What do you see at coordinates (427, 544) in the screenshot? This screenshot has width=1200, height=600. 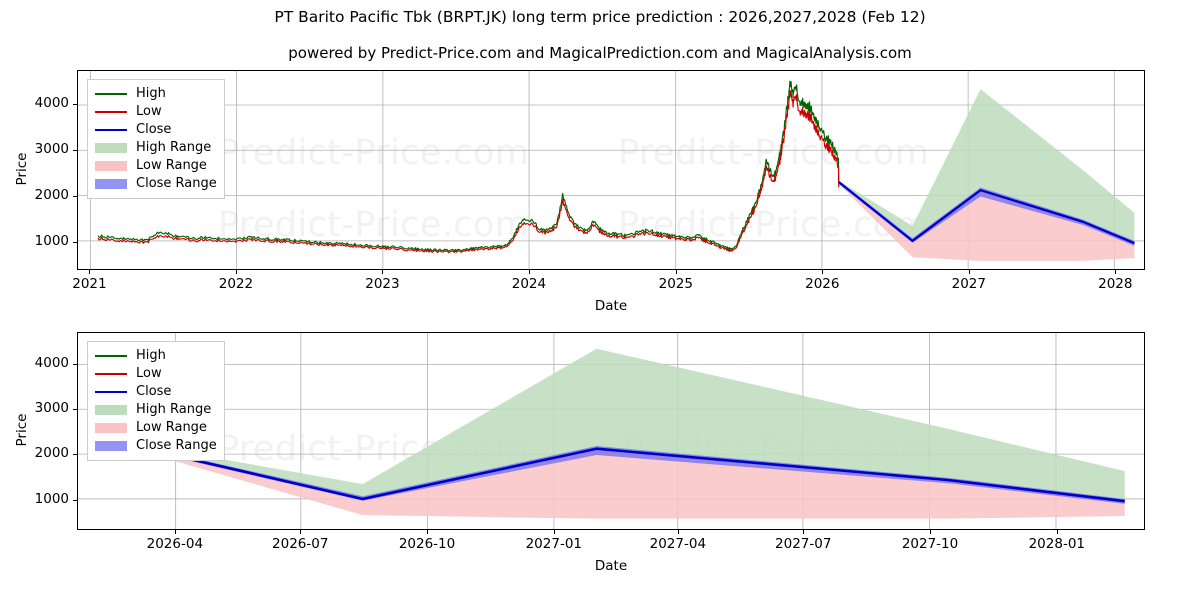 I see `x-tick-label: 2026-10` at bounding box center [427, 544].